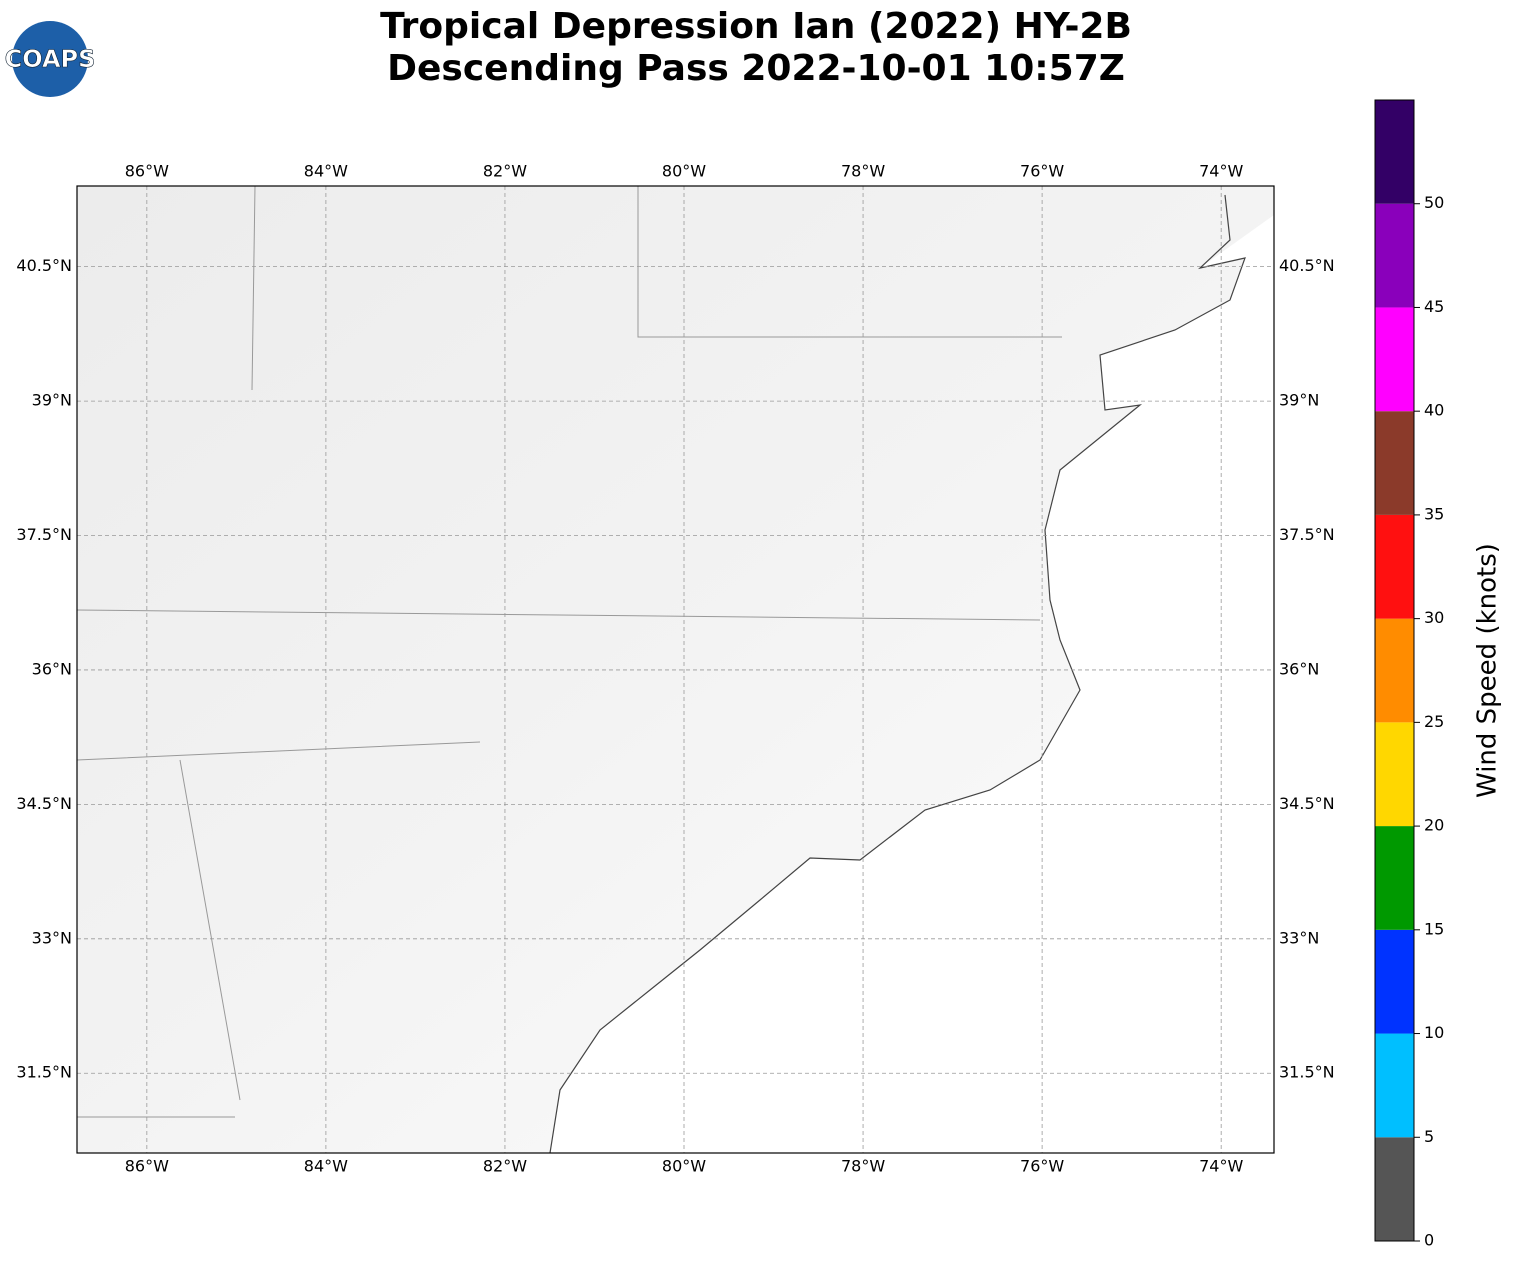 The image size is (1513, 1268). What do you see at coordinates (1429, 1136) in the screenshot?
I see `colorbar-tick-label: 5` at bounding box center [1429, 1136].